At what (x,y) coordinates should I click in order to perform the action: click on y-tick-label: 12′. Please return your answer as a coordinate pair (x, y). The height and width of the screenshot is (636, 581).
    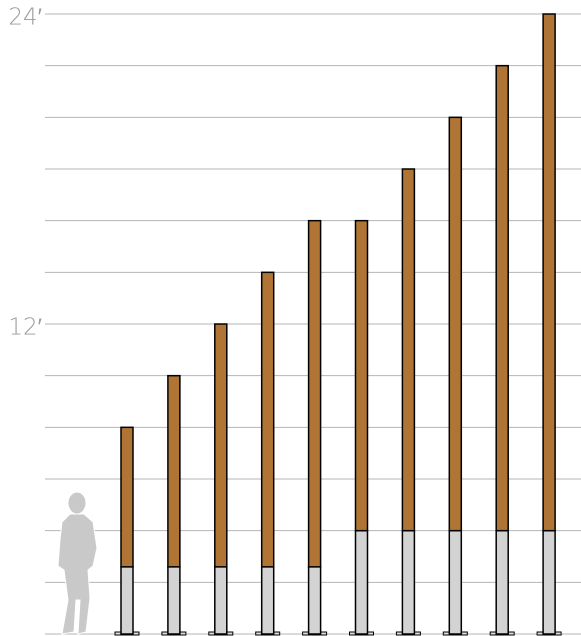
    Looking at the image, I should click on (25, 328).